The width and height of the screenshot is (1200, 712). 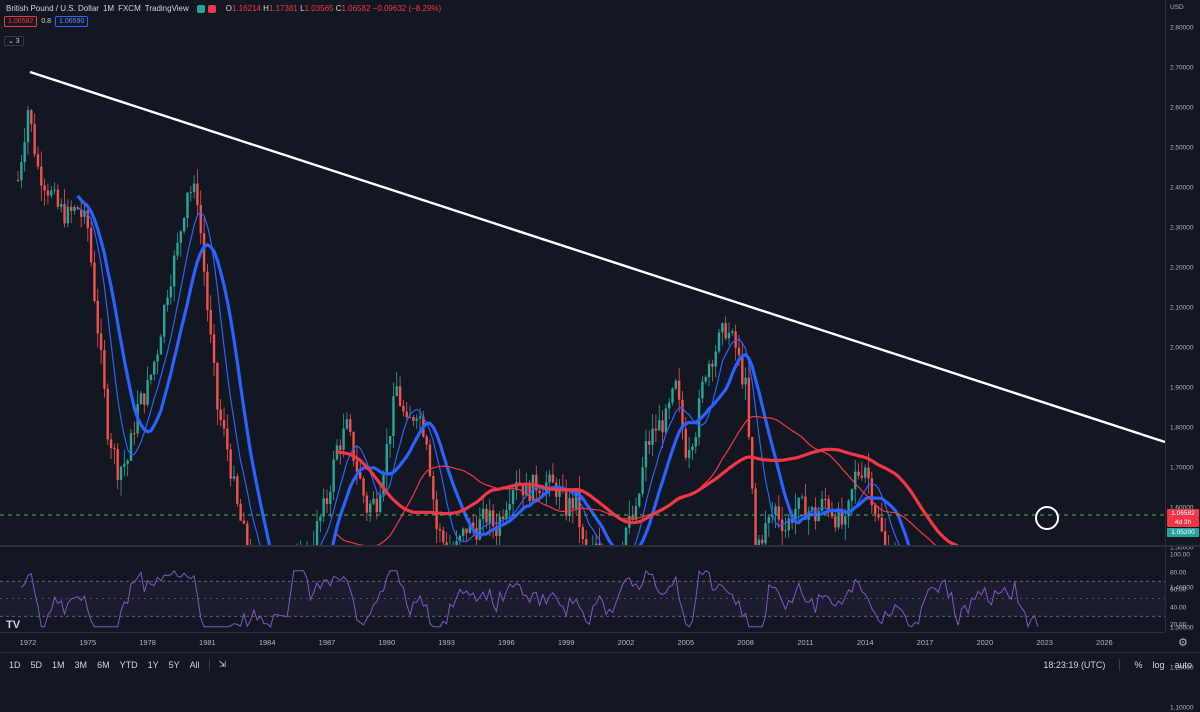 What do you see at coordinates (174, 665) in the screenshot?
I see `range-button-5y: 5Y` at bounding box center [174, 665].